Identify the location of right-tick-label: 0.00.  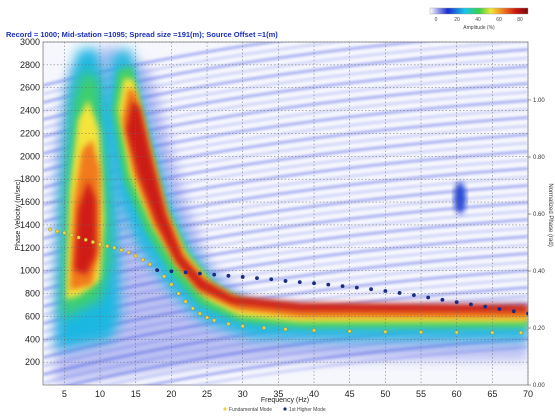
(539, 386).